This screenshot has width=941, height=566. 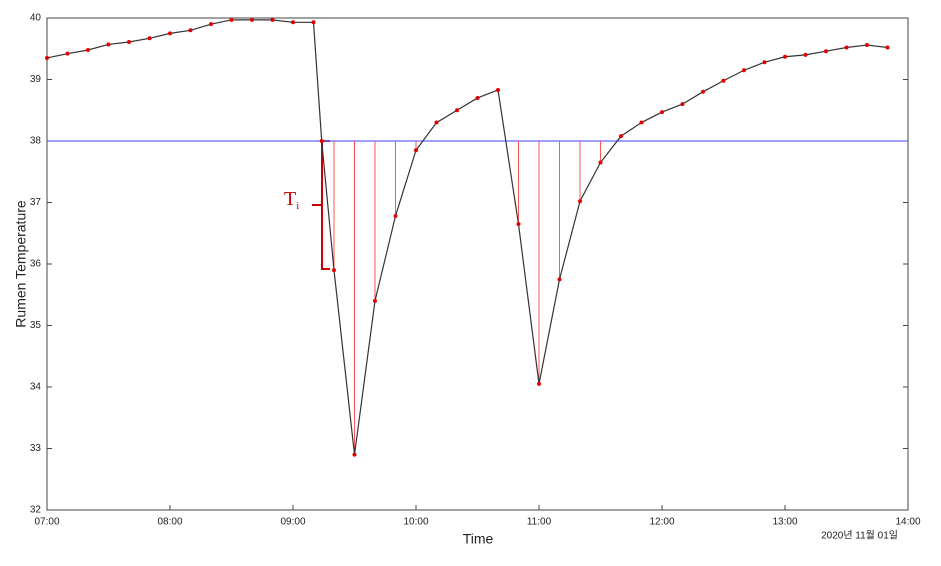 What do you see at coordinates (292, 522) in the screenshot?
I see `x-tick-label: 09:00` at bounding box center [292, 522].